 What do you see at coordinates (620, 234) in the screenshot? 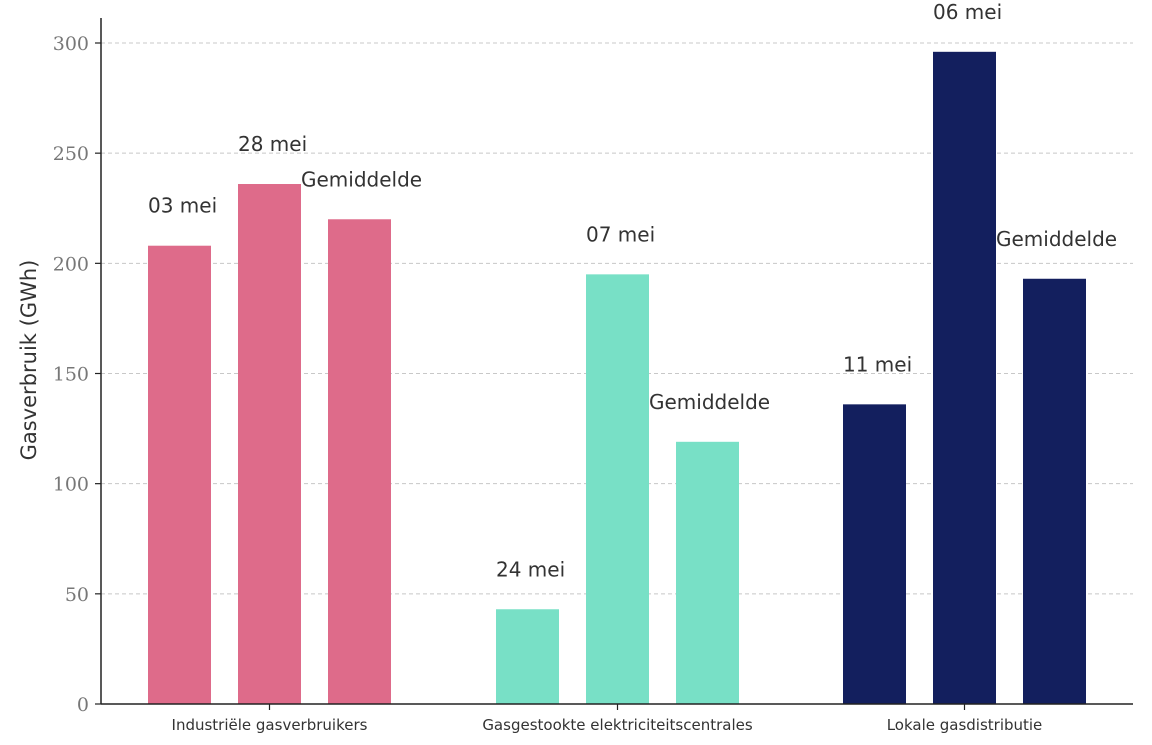
I see `bar-label: 07 mei` at bounding box center [620, 234].